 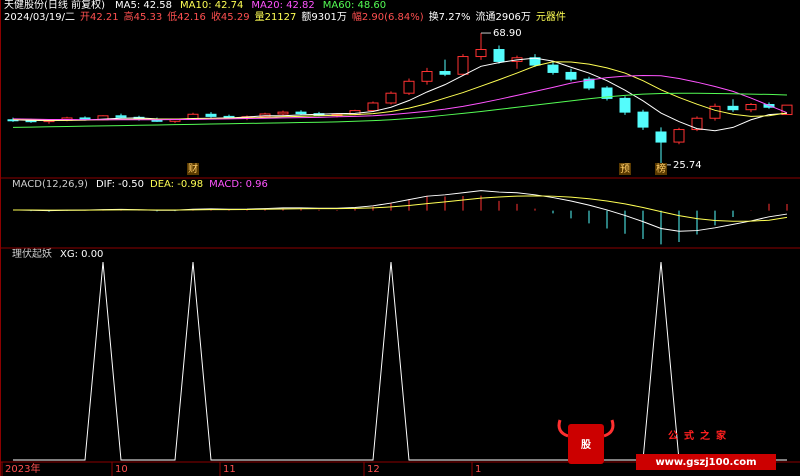 I want to click on quote-info: 流通2906万, so click(x=502, y=16).